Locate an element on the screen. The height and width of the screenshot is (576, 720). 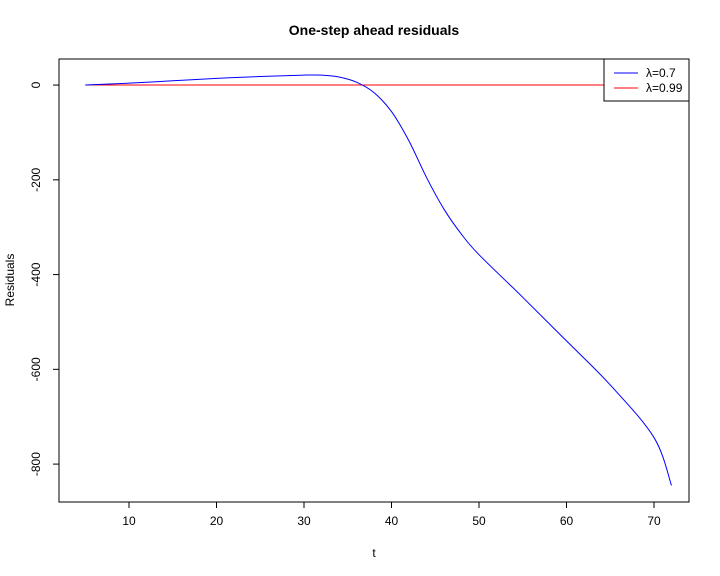
legend-box is located at coordinates (646, 80).